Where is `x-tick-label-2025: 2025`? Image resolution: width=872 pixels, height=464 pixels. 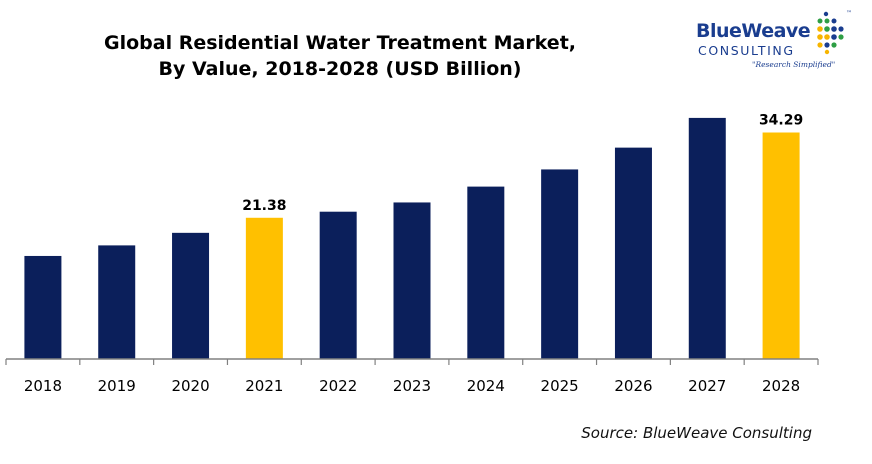 x-tick-label-2025: 2025 is located at coordinates (560, 386).